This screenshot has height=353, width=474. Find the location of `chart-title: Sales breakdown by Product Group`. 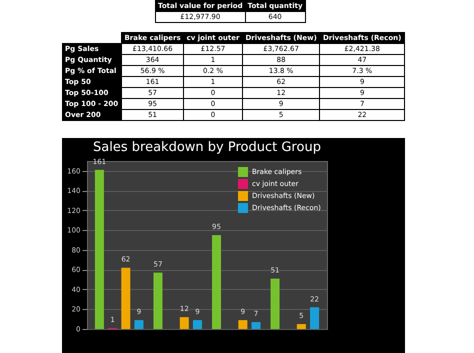

chart-title: Sales breakdown by Product Group is located at coordinates (207, 147).